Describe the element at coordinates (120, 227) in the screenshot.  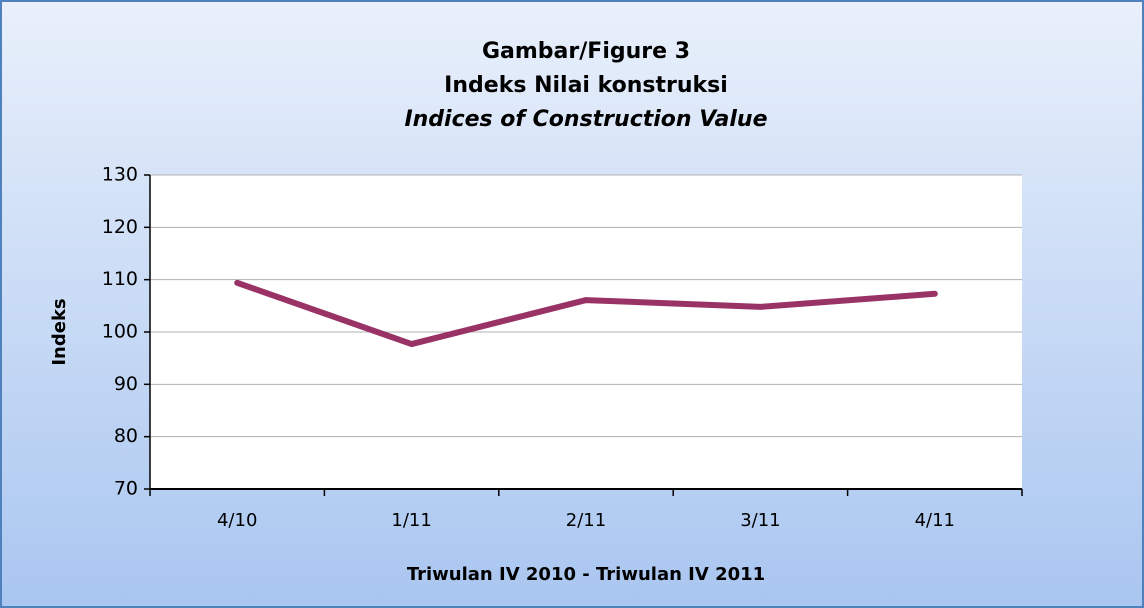
I see `y-tick-label: 120` at that location.